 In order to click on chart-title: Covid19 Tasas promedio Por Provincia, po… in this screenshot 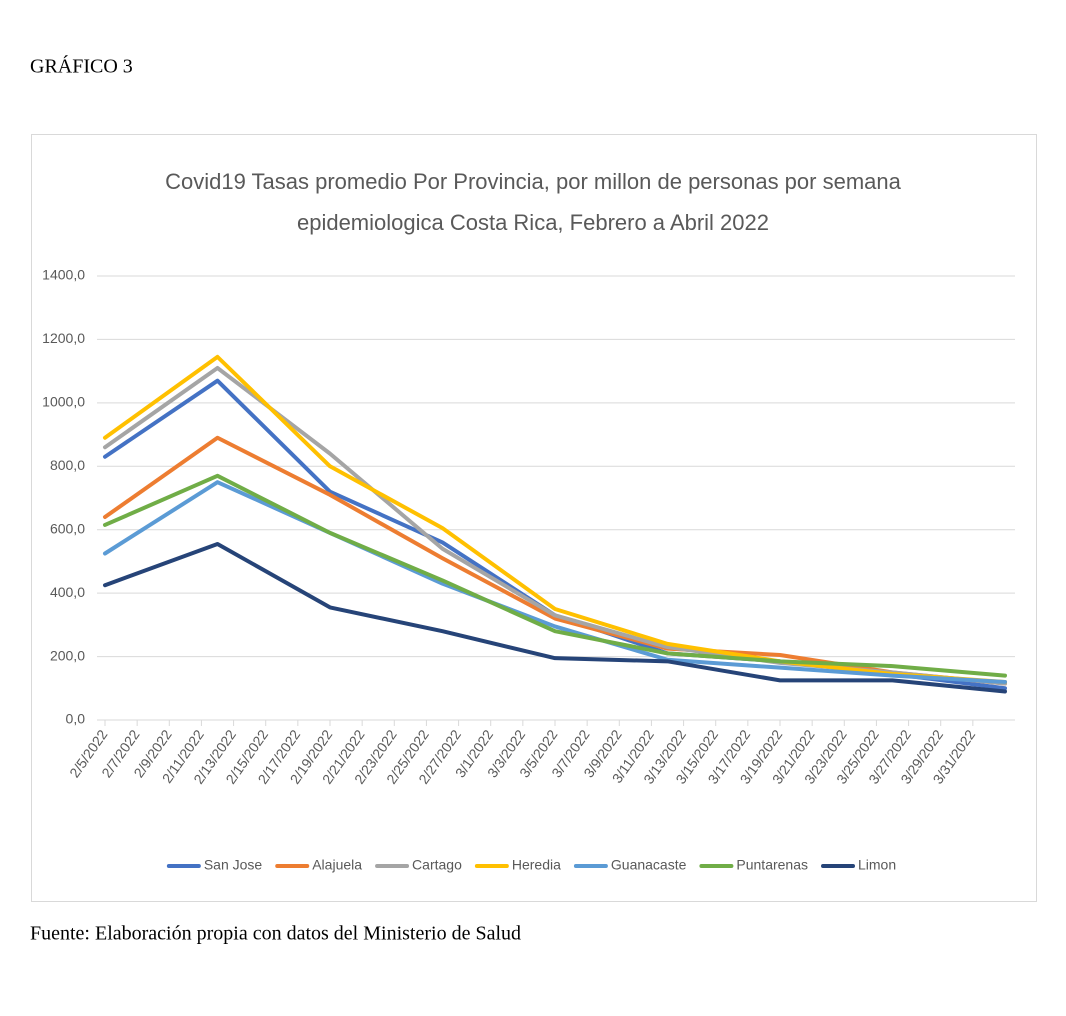, I will do `click(533, 181)`.